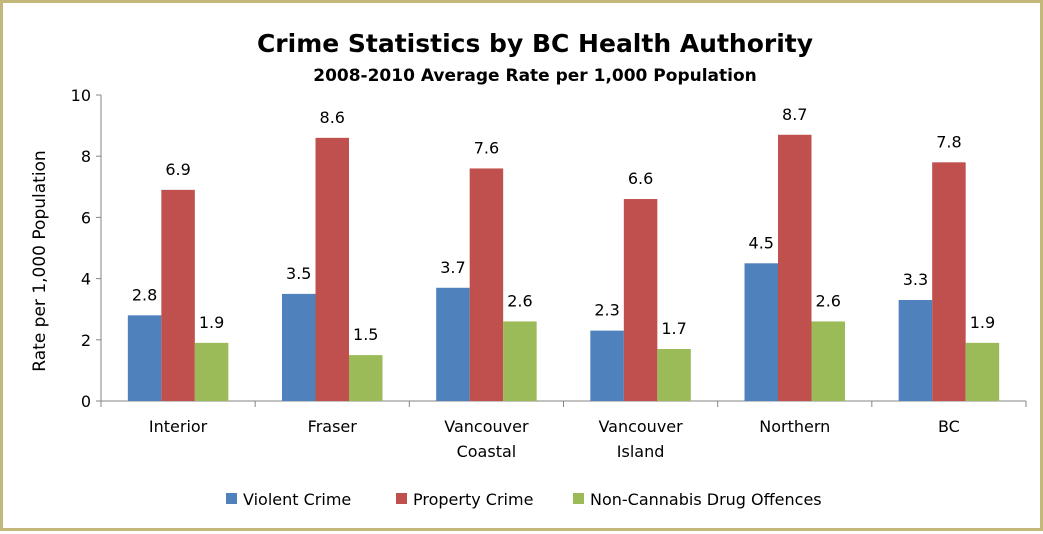 The image size is (1043, 534). Describe the element at coordinates (606, 310) in the screenshot. I see `data-label: 2.3` at that location.